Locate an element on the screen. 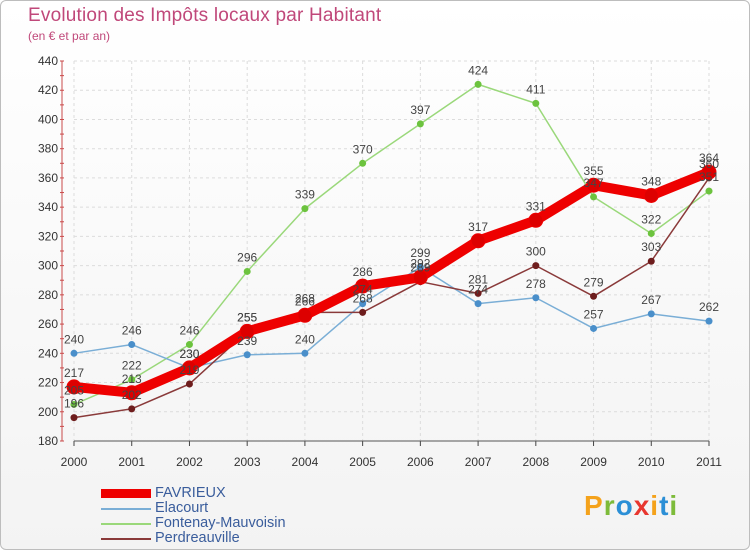 The height and width of the screenshot is (550, 750). y-tick-label: 220 is located at coordinates (48, 383).